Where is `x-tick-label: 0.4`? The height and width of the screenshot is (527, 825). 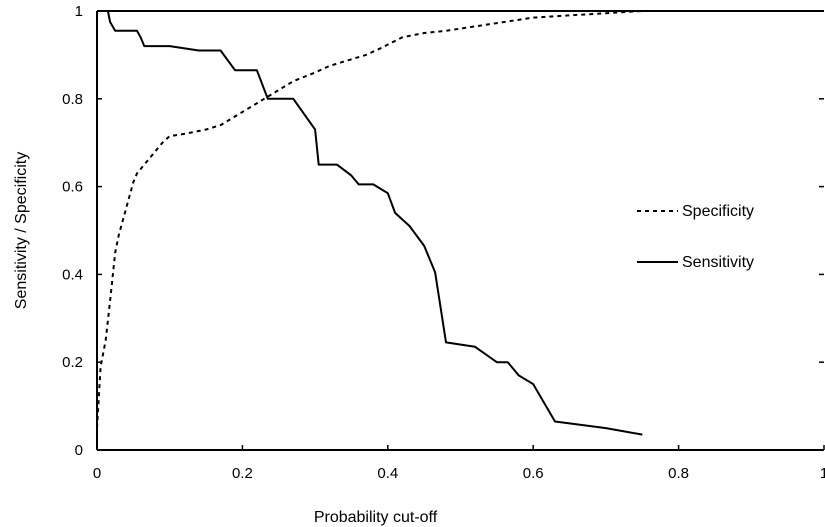 x-tick-label: 0.4 is located at coordinates (387, 473).